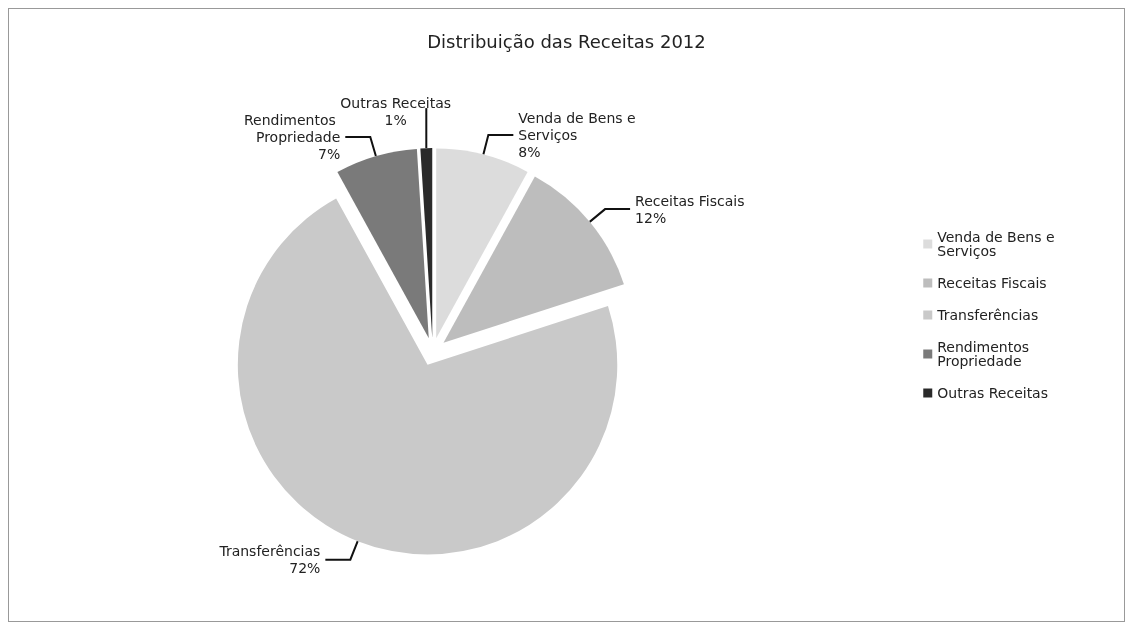  What do you see at coordinates (993, 393) in the screenshot?
I see `legend-label: Outras Receitas` at bounding box center [993, 393].